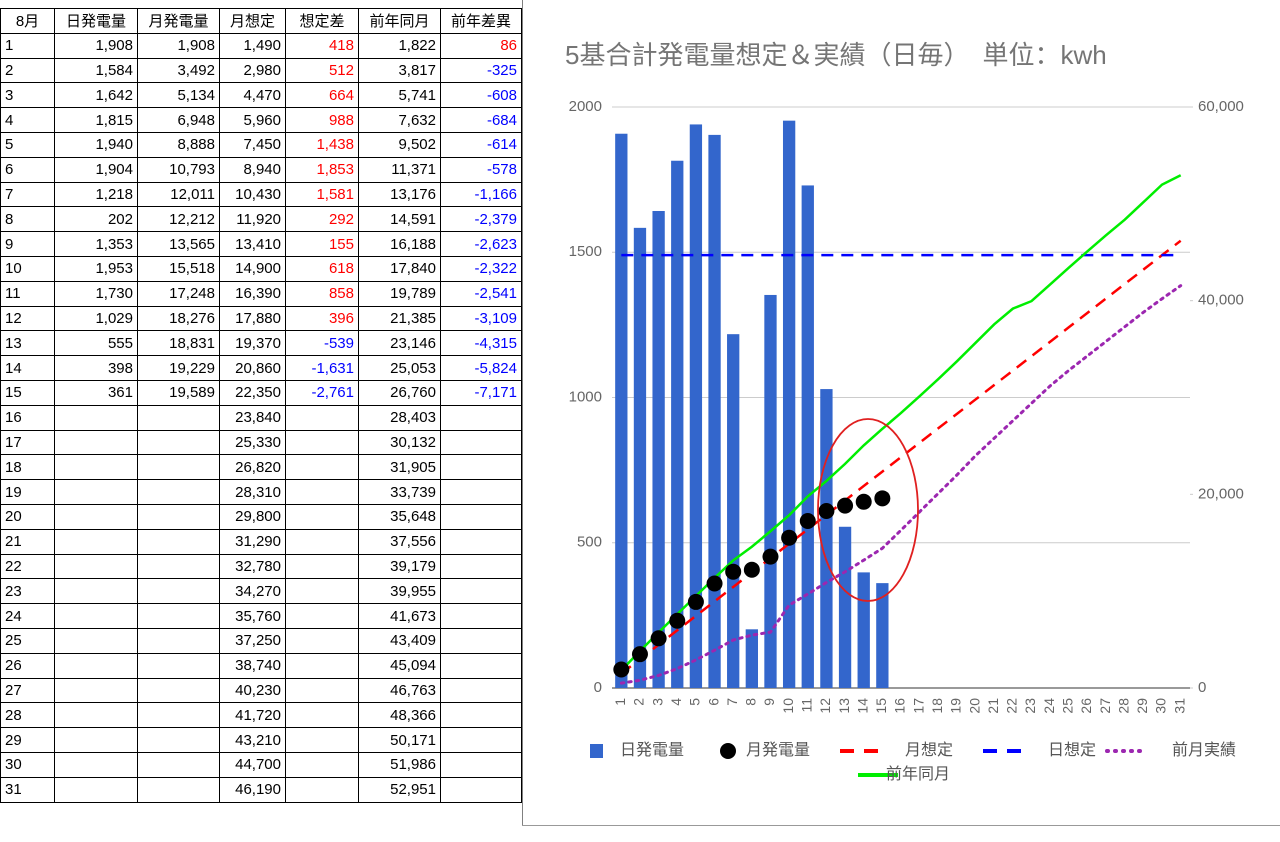 The width and height of the screenshot is (1280, 842). What do you see at coordinates (399, 640) in the screenshot?
I see `table-cell: 43,409` at bounding box center [399, 640].